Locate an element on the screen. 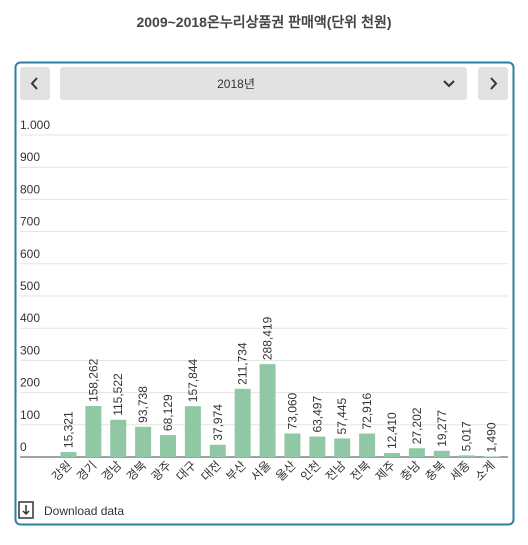 The width and height of the screenshot is (528, 545). x-tick-label: 충남 is located at coordinates (410, 471).